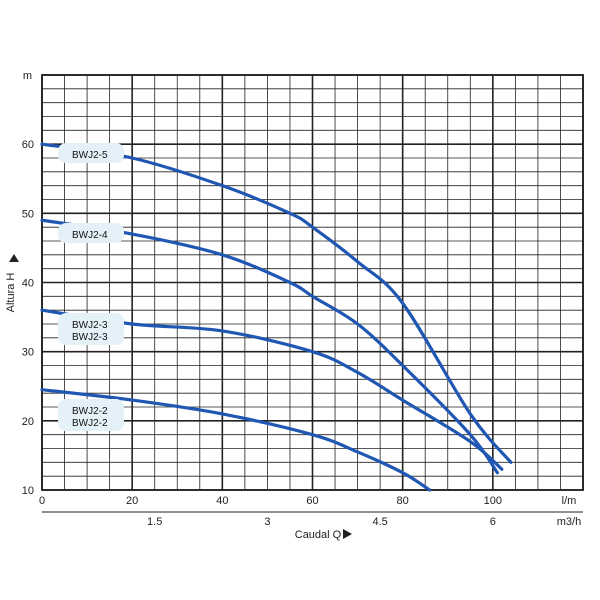  I want to click on y-tick-label: 30, so click(28, 353).